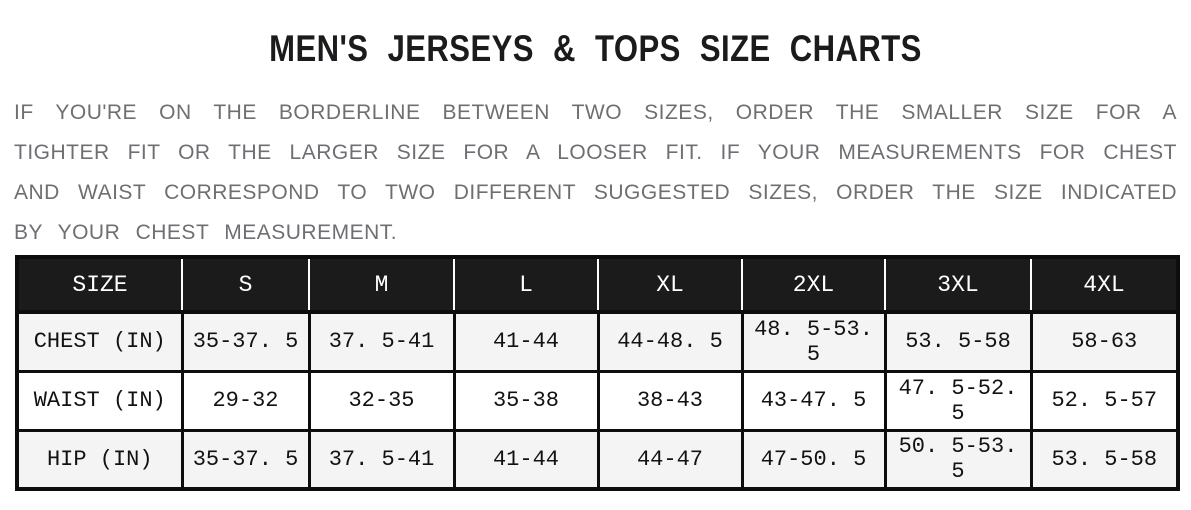 The width and height of the screenshot is (1191, 510). I want to click on size-cell: 32-35, so click(381, 400).